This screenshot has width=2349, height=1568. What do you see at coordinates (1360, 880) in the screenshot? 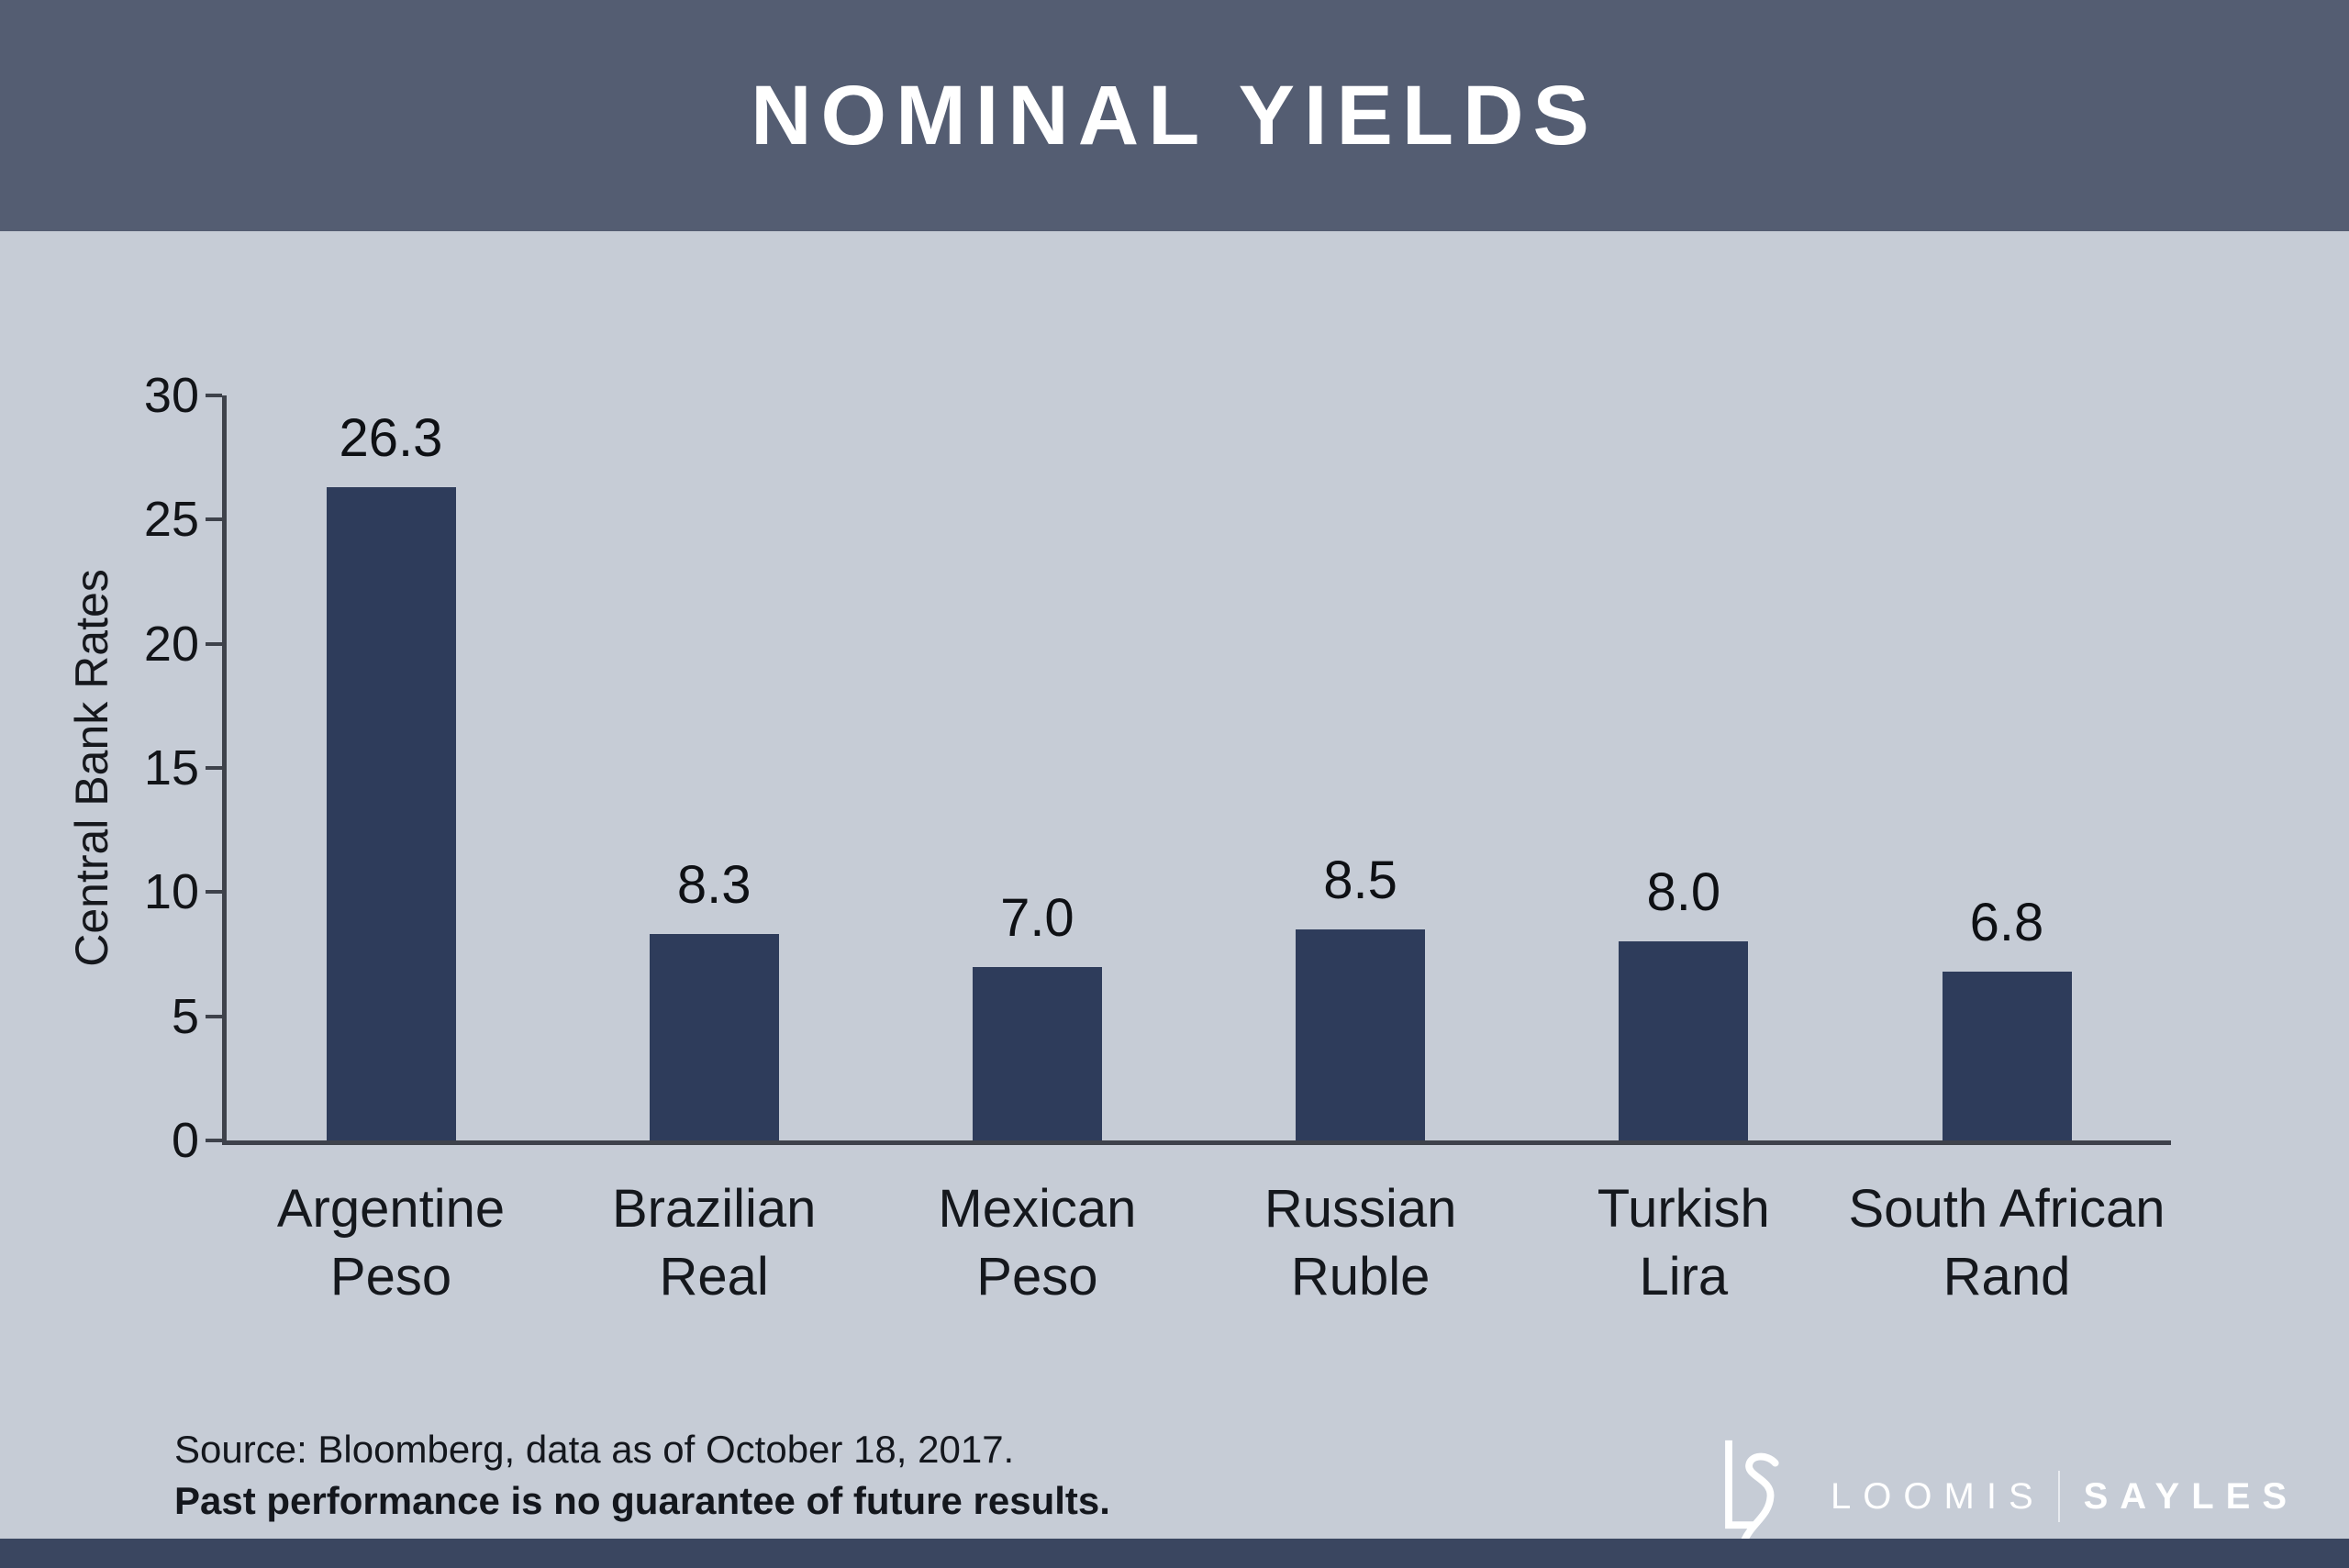
I see `bar-value-russian-ruble: 8.5` at bounding box center [1360, 880].